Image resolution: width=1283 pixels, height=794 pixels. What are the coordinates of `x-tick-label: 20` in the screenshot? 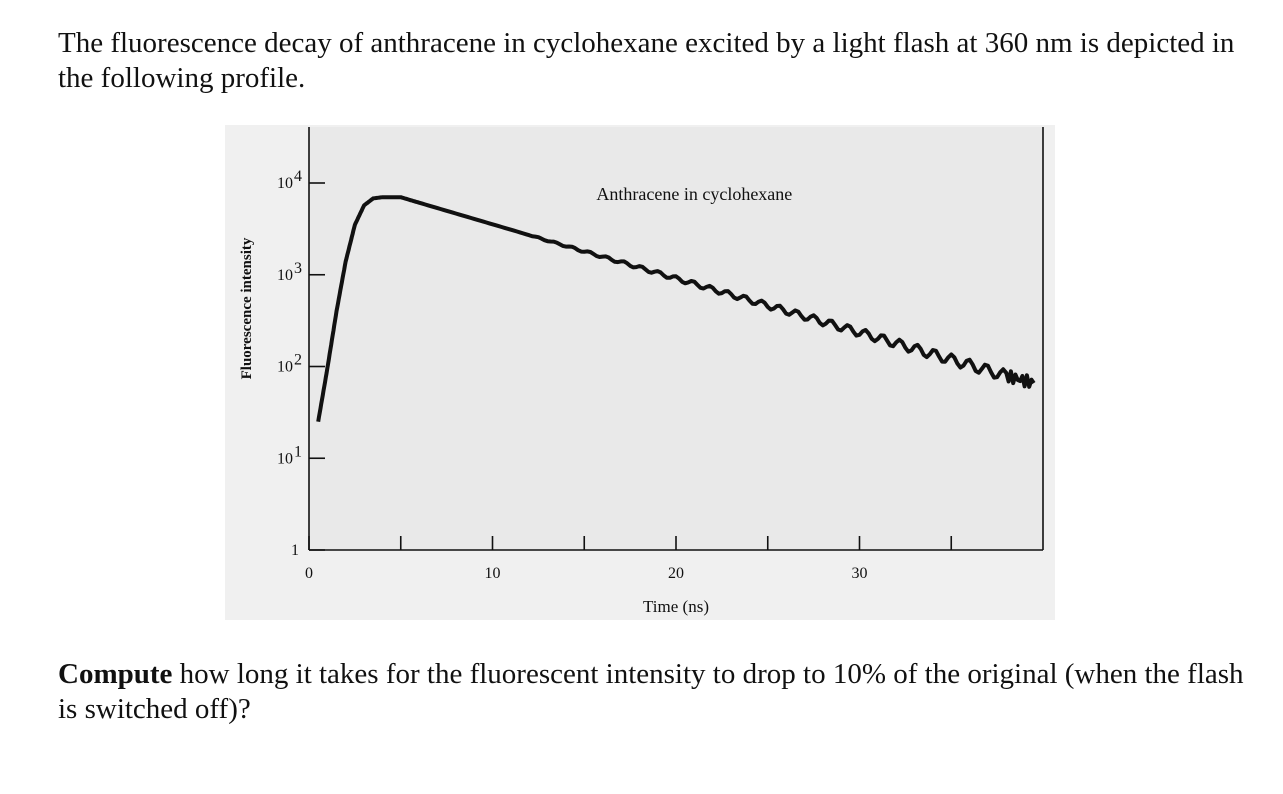 It's located at (676, 573).